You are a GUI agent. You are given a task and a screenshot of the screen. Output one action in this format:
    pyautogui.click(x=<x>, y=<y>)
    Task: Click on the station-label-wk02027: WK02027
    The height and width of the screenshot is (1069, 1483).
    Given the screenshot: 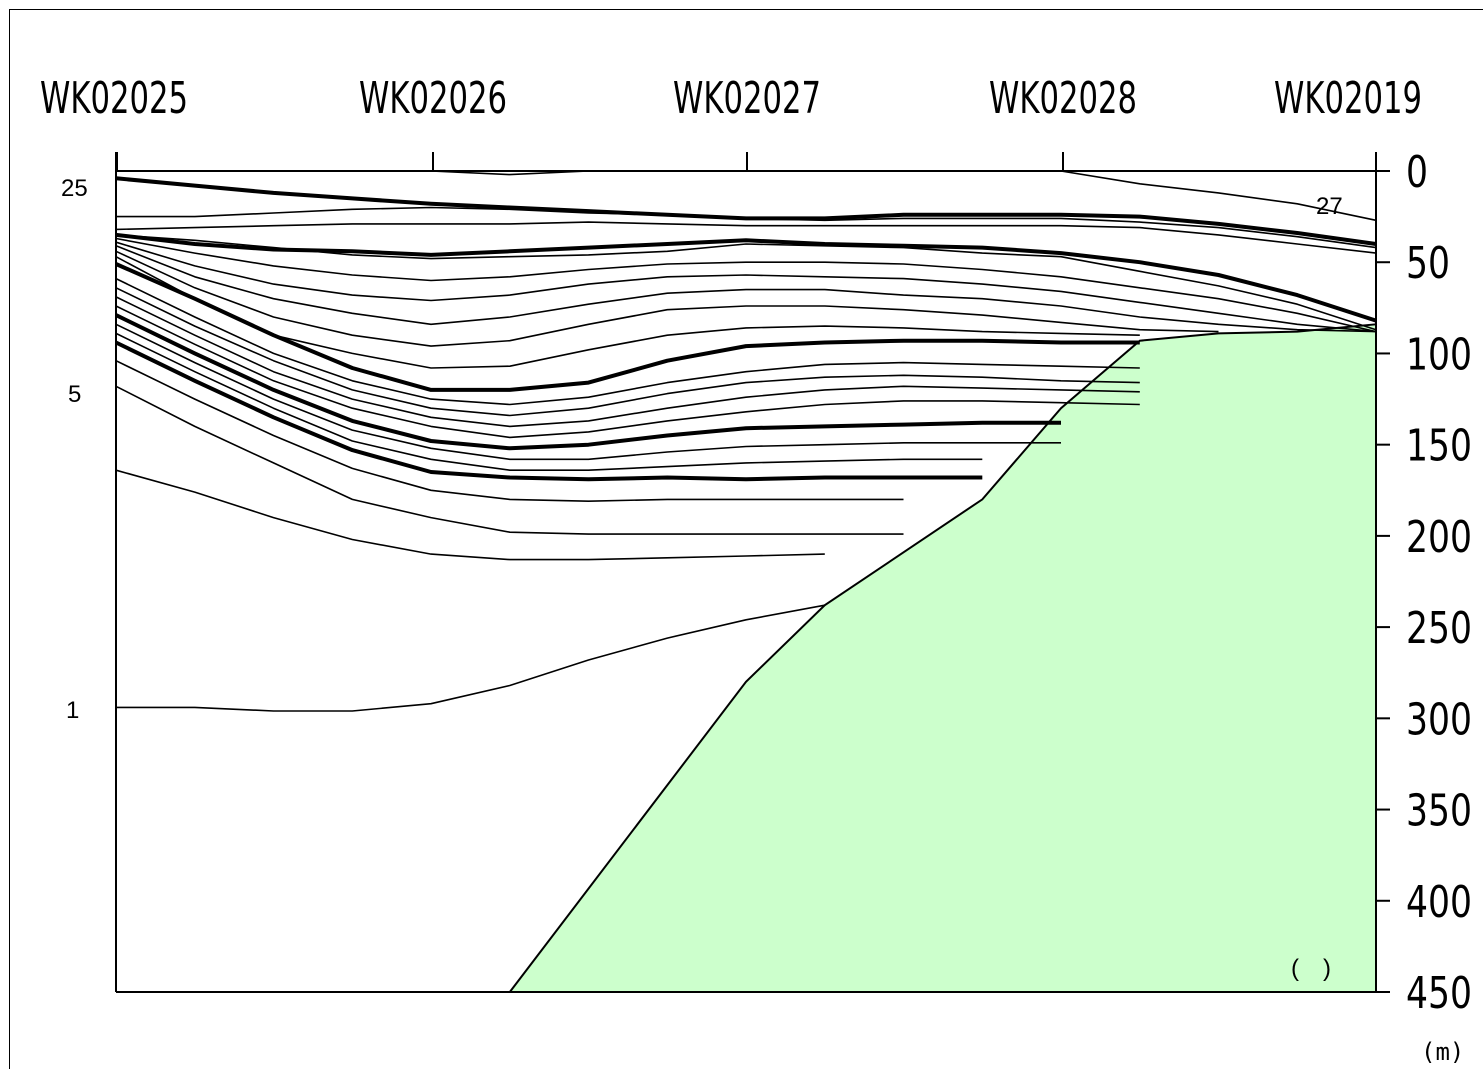 What is the action you would take?
    pyautogui.click(x=747, y=98)
    